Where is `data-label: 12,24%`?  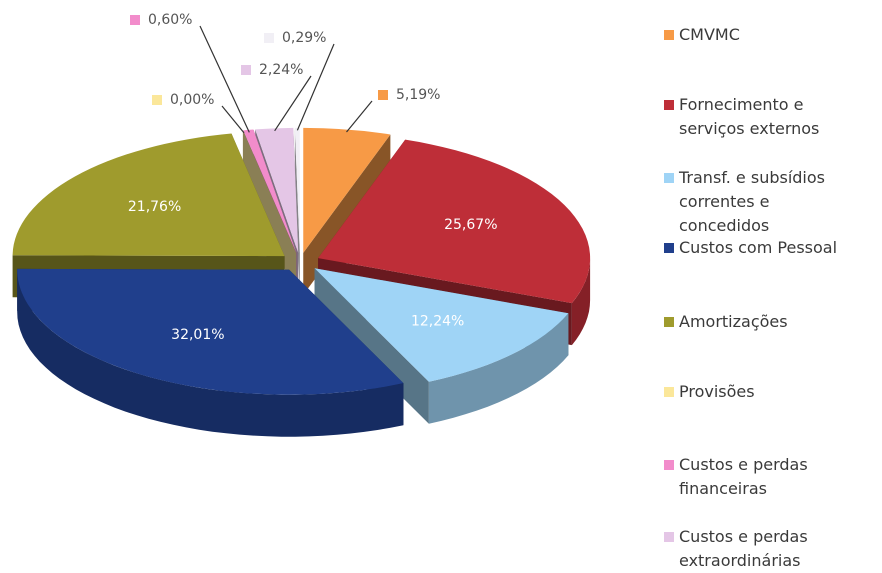
data-label: 12,24% is located at coordinates (437, 321).